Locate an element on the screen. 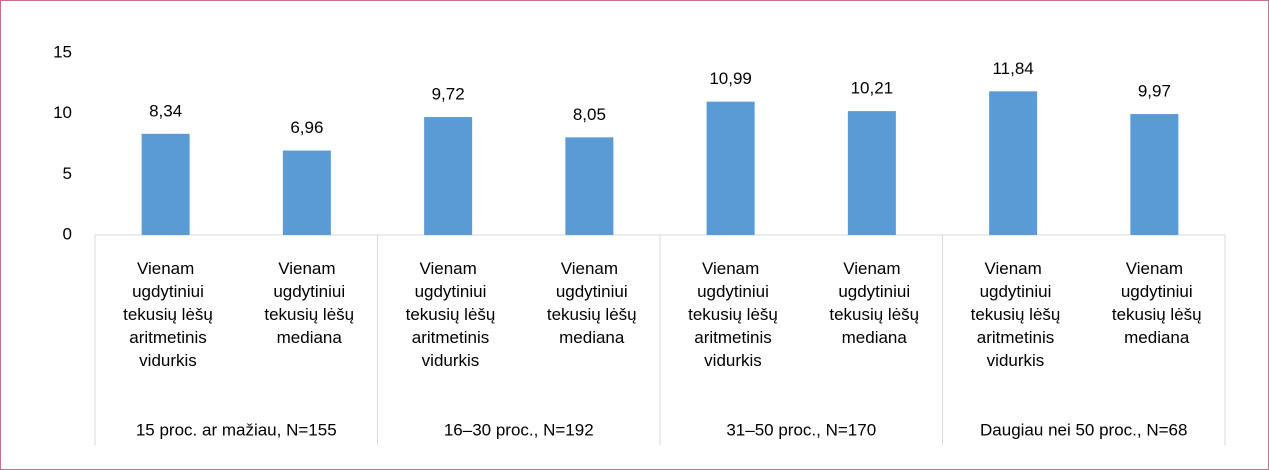 The width and height of the screenshot is (1269, 470). data-label: 8,05 is located at coordinates (589, 114).